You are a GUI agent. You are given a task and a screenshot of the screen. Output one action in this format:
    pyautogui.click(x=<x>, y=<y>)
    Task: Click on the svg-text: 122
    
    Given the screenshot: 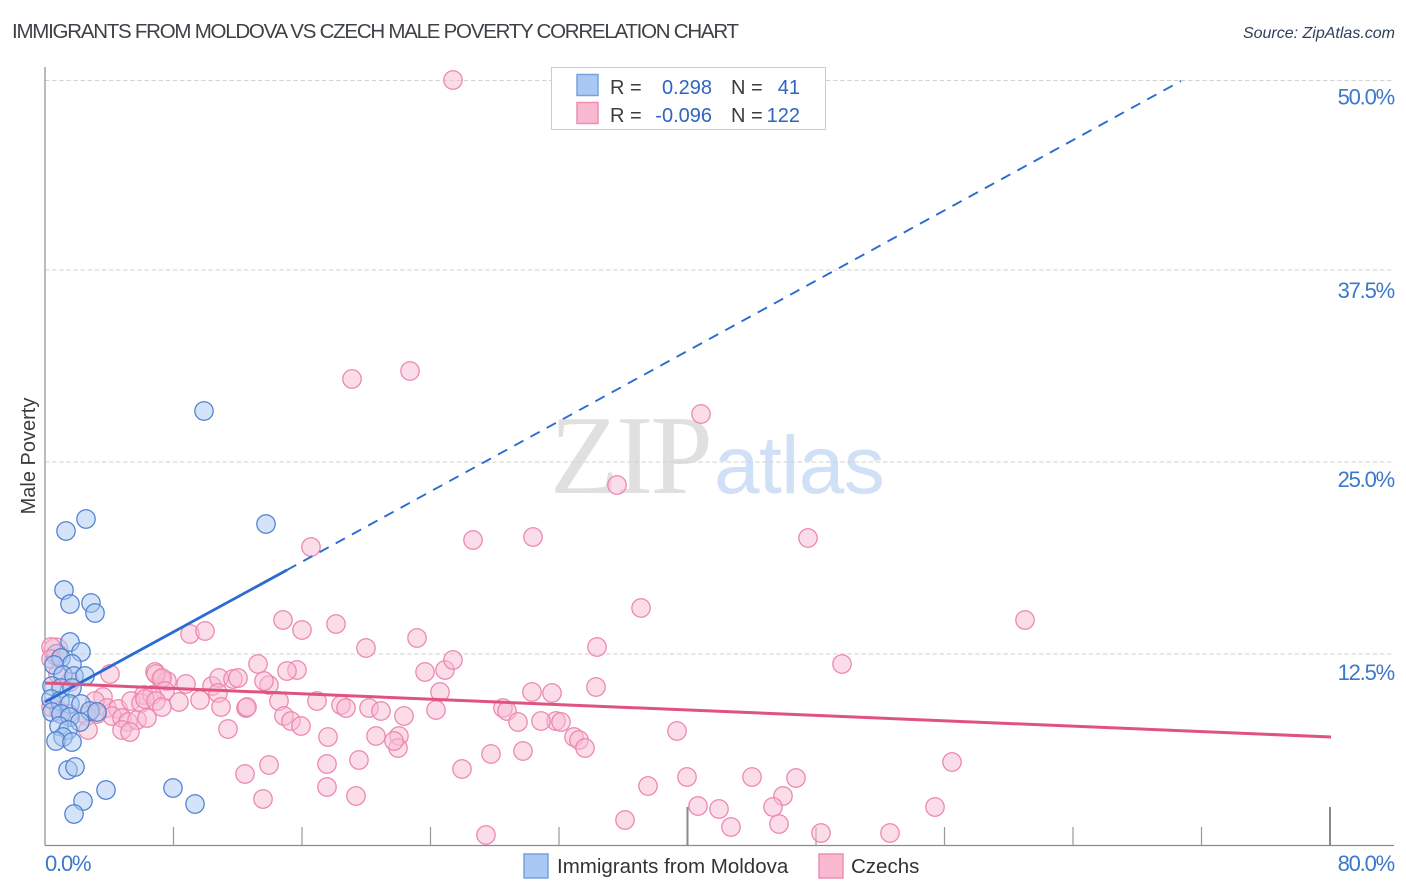 What is the action you would take?
    pyautogui.click(x=783, y=116)
    